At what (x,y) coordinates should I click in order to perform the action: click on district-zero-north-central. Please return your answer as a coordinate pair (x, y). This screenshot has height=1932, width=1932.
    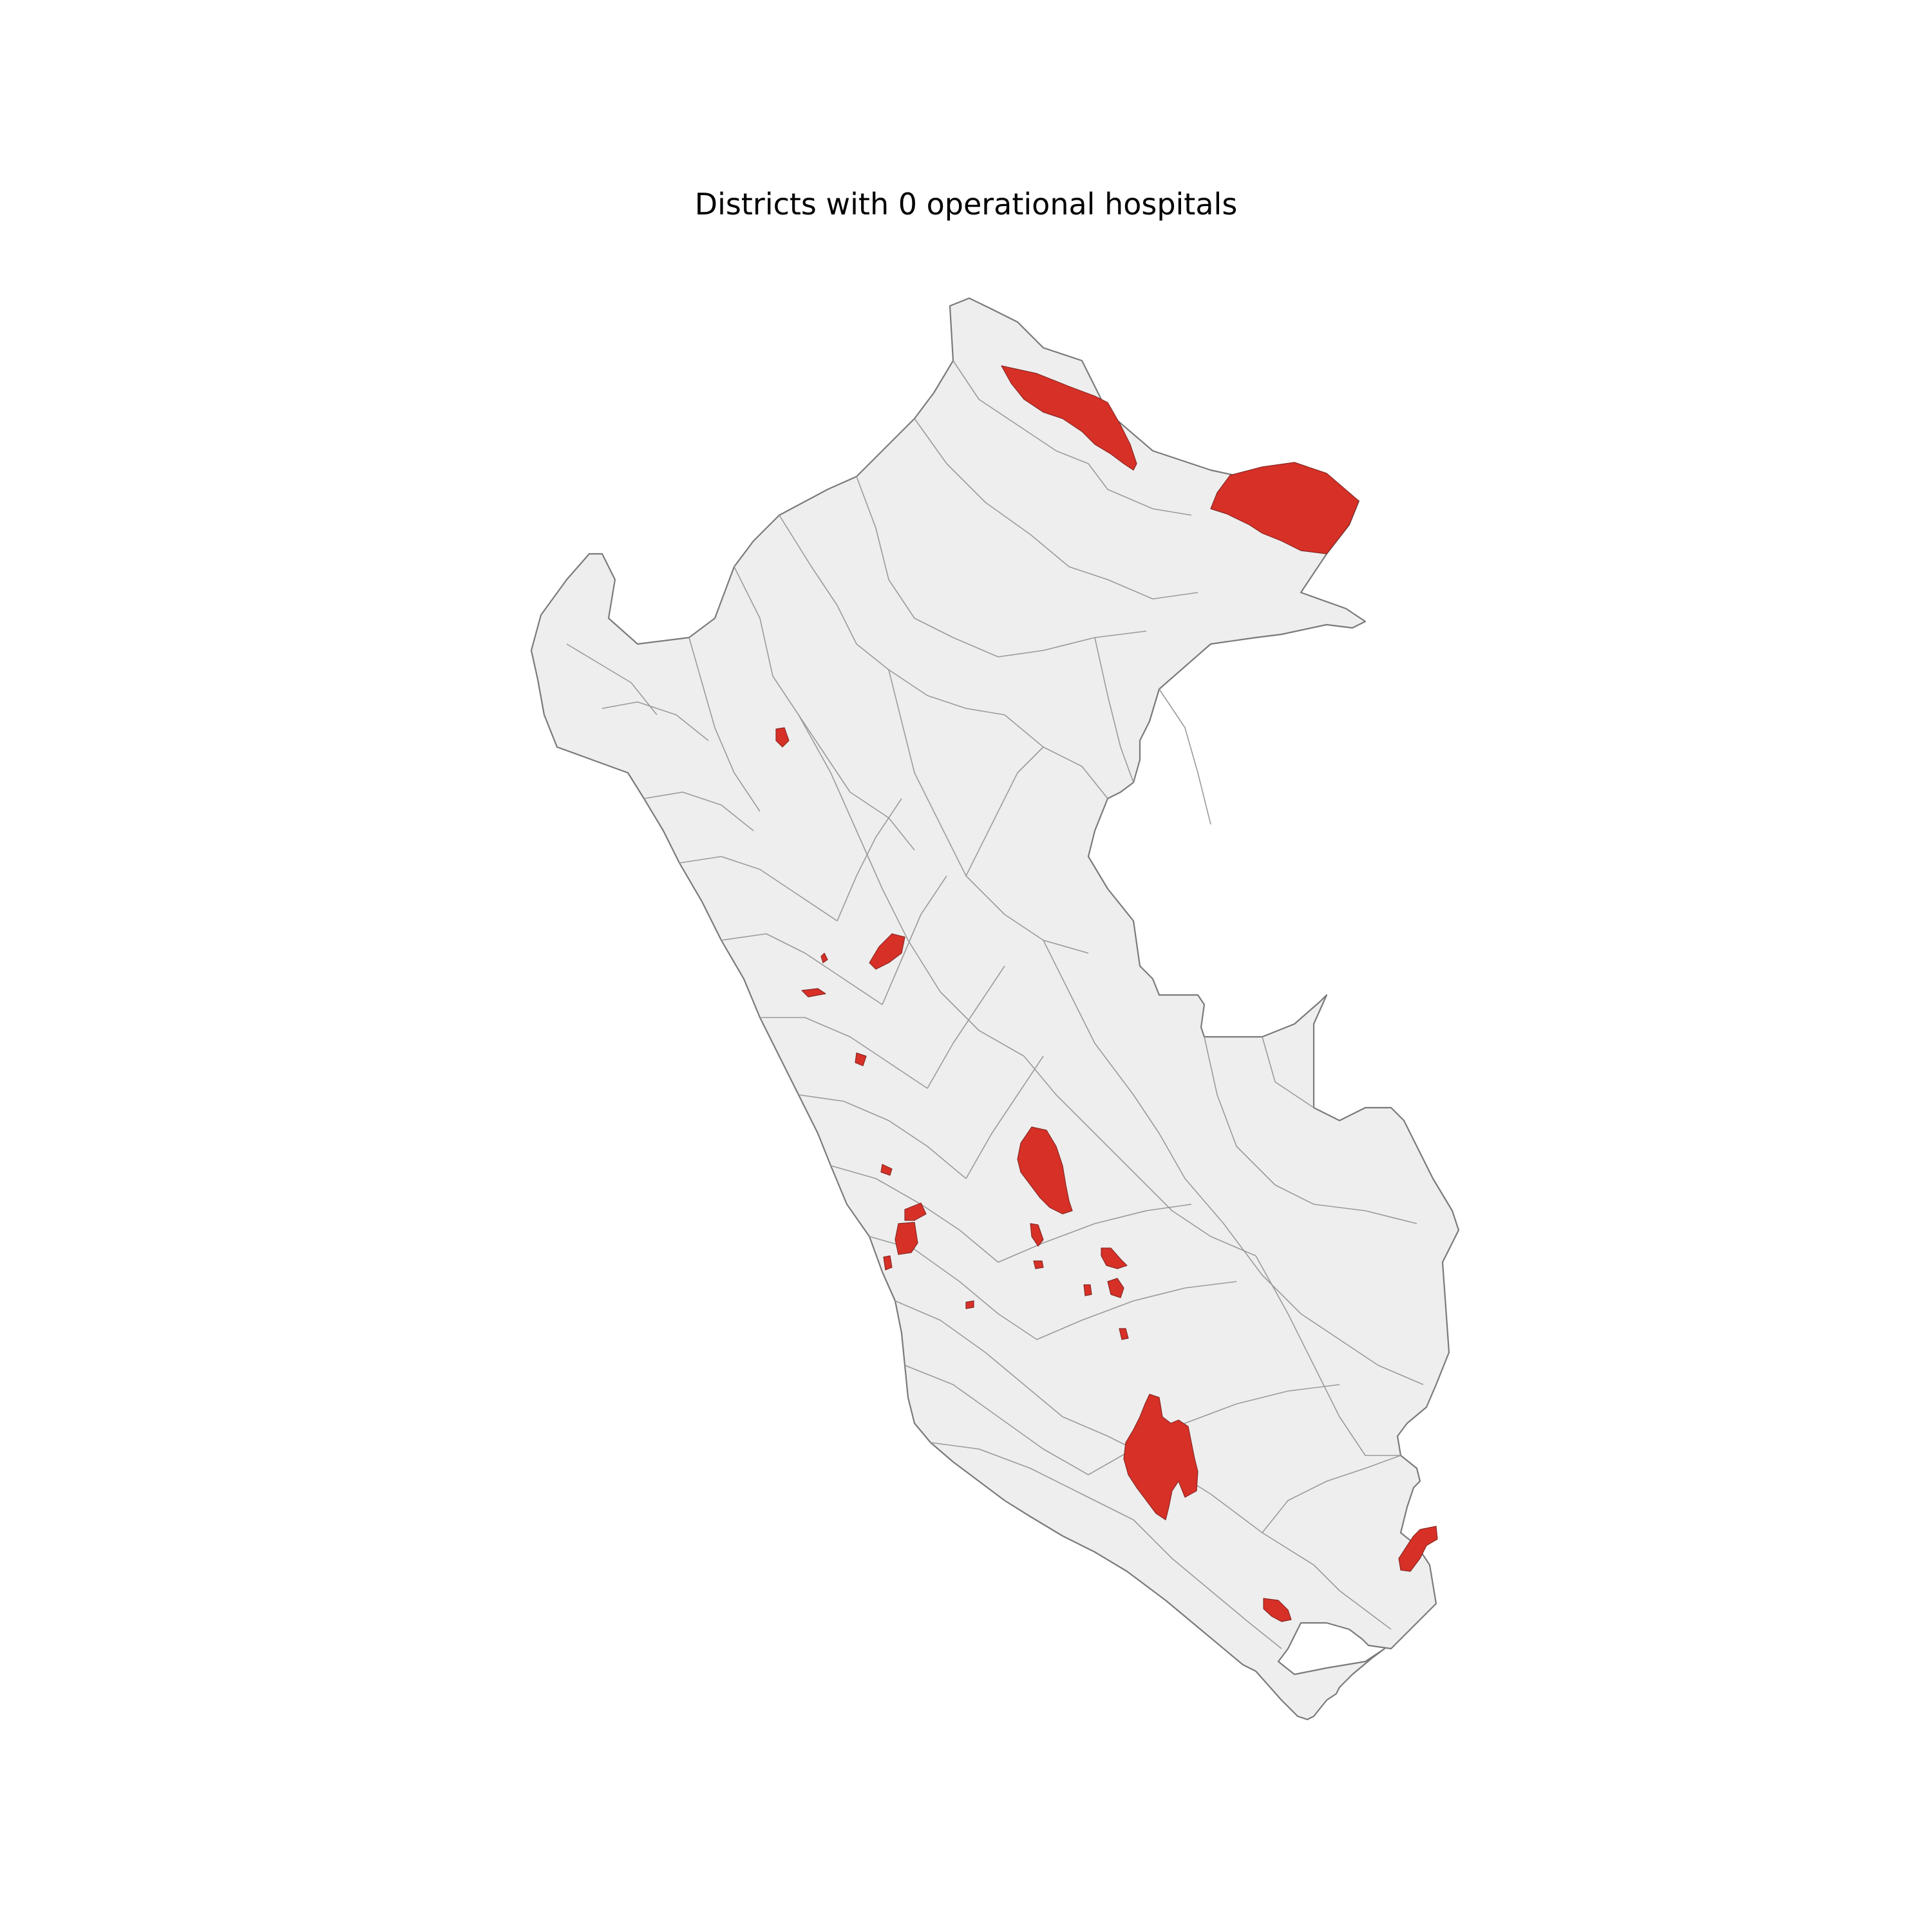
    Looking at the image, I should click on (887, 951).